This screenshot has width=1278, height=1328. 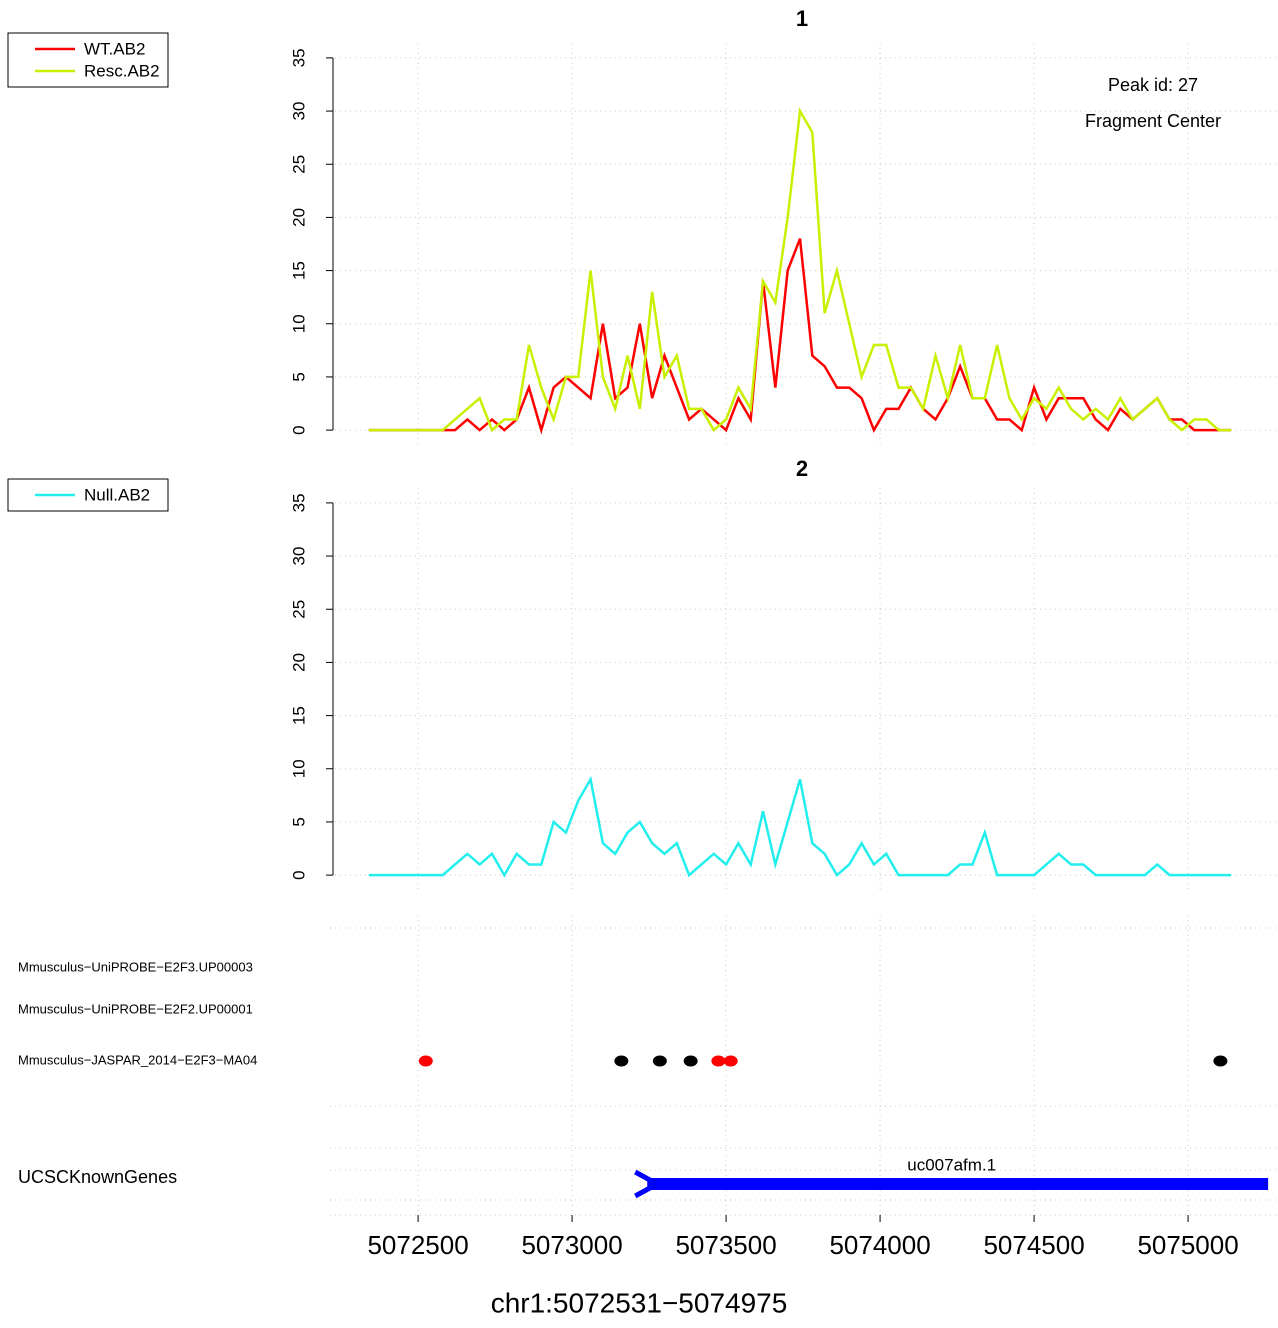 I want to click on annotation: Peak id: 27, so click(x=1153, y=85).